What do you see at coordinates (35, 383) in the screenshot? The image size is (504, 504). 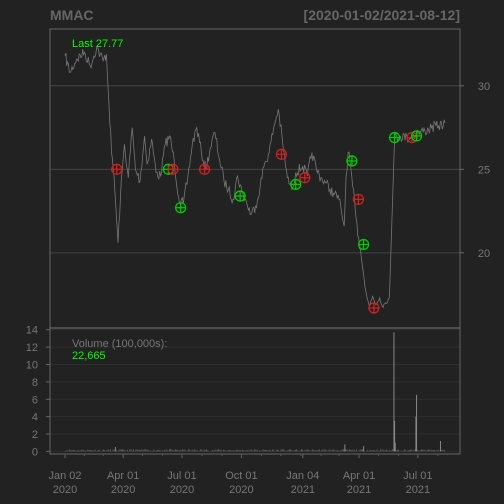 I see `volume-tick-label: 8` at bounding box center [35, 383].